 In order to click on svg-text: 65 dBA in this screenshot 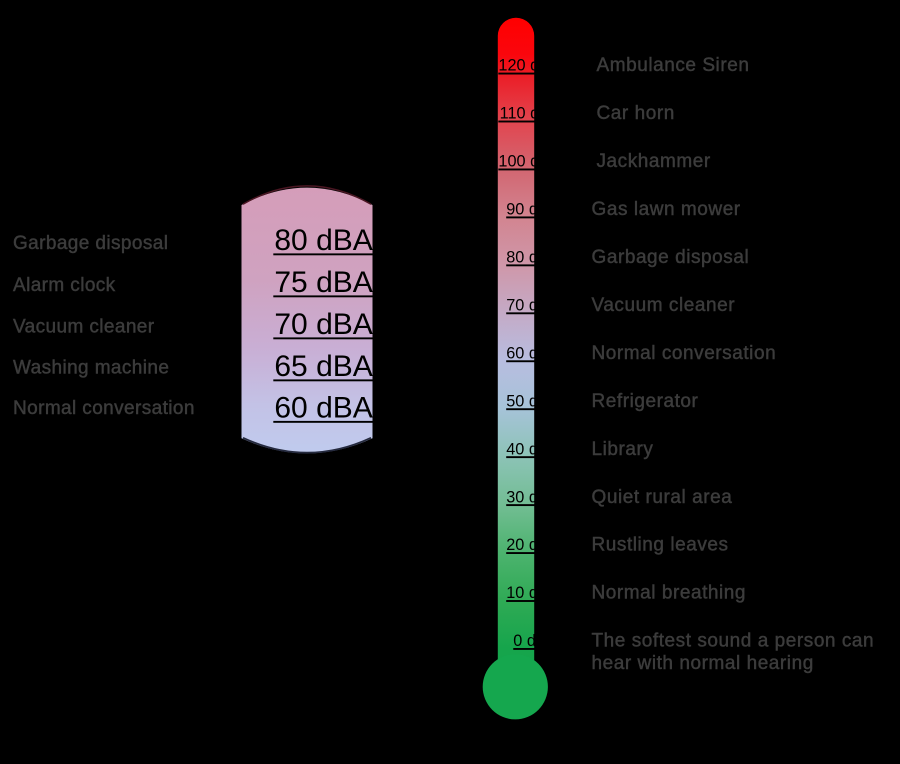, I will do `click(323, 366)`.